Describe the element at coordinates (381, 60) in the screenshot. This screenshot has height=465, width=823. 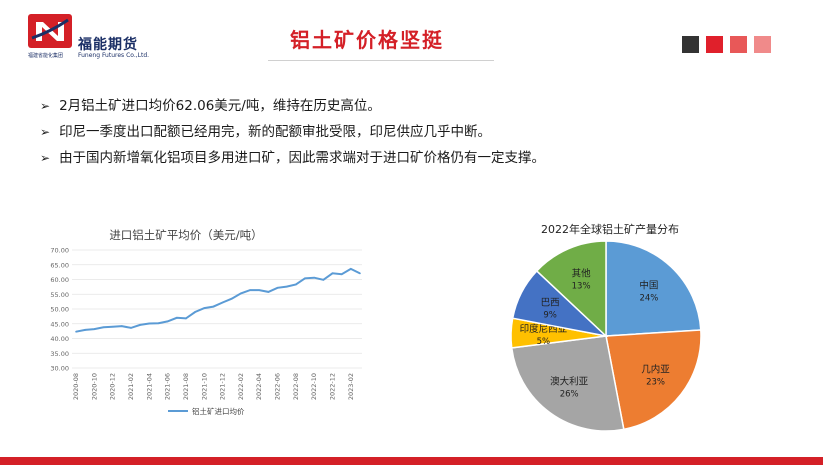
I see `title-underline` at that location.